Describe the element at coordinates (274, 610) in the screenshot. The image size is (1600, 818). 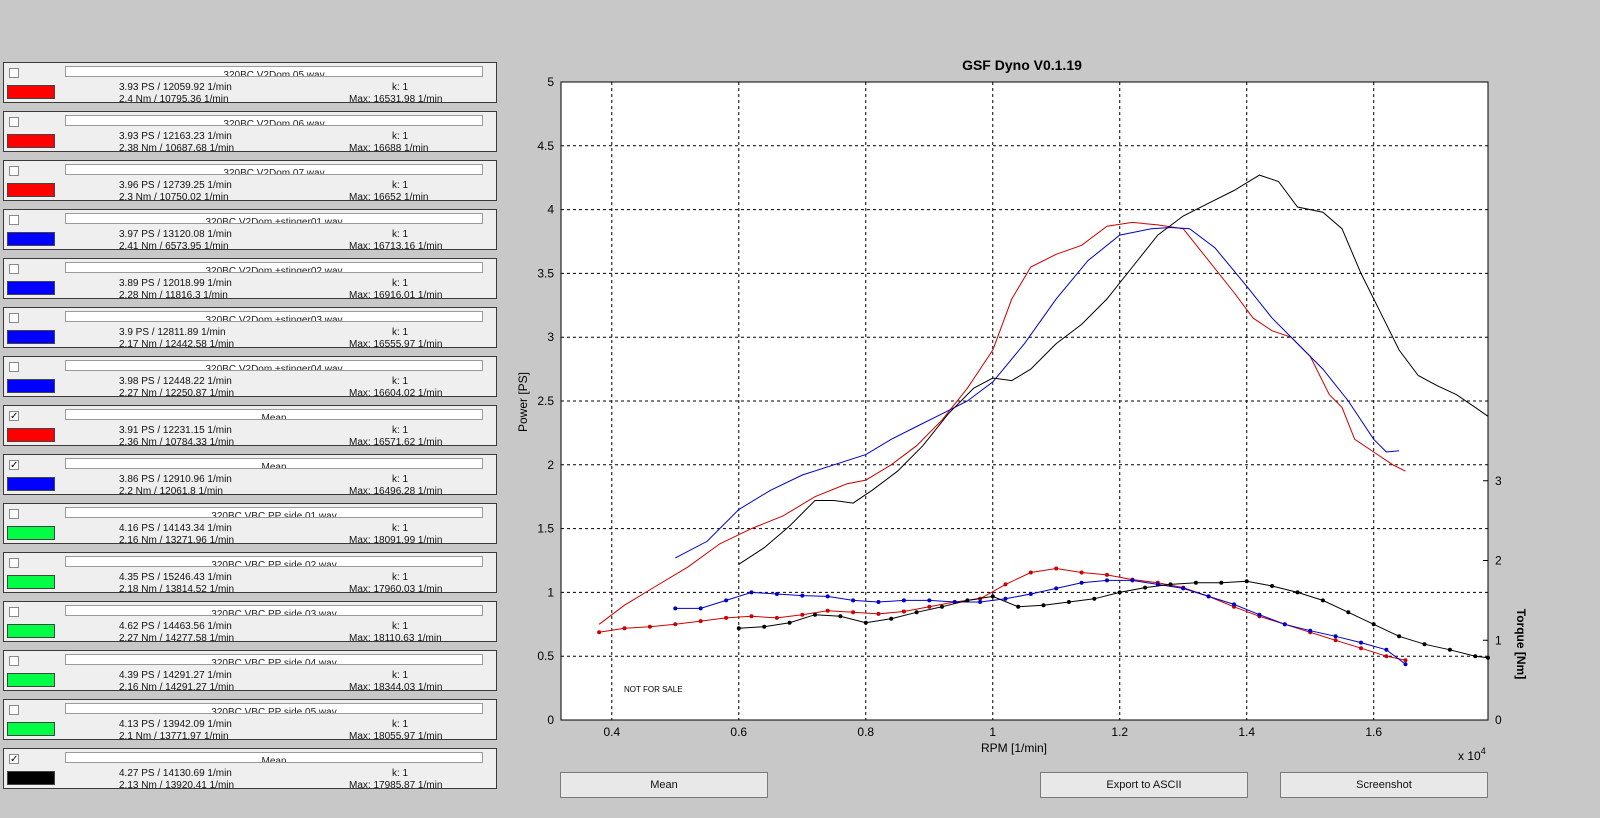
I see `run-name: 320BC VBC PP side 03.wav` at that location.